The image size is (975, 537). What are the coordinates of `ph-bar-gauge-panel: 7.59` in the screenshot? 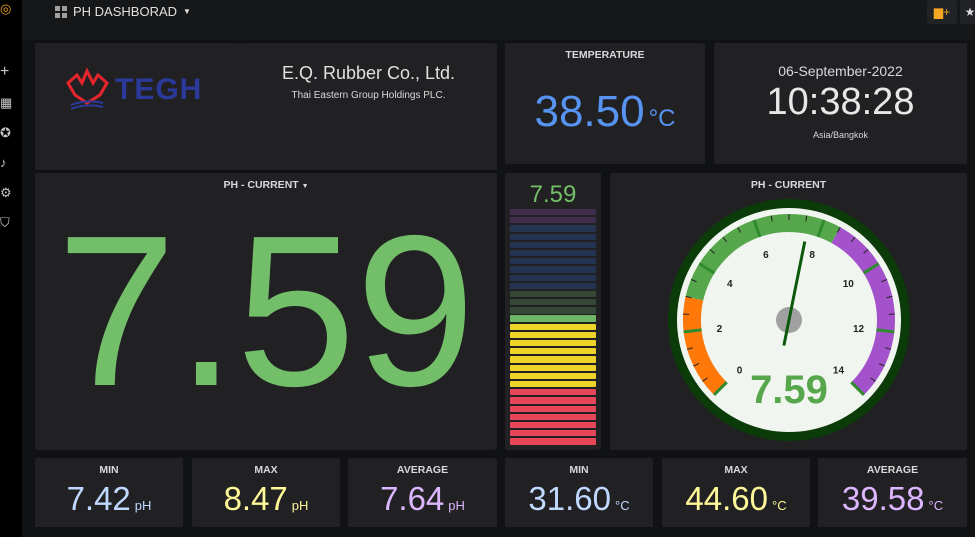 It's located at (553, 311).